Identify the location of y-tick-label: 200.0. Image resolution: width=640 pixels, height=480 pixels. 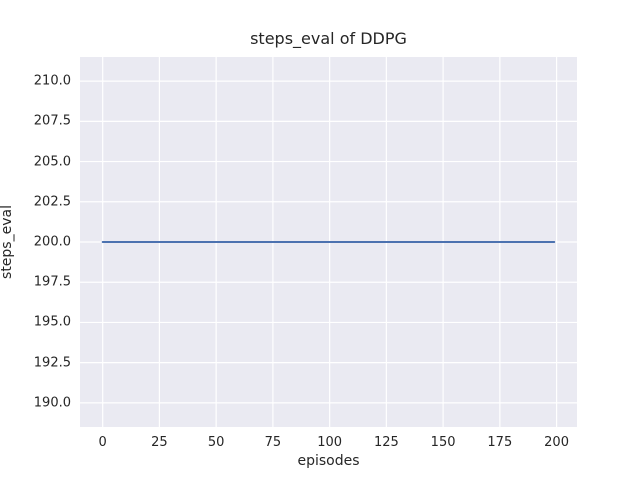
(52, 242).